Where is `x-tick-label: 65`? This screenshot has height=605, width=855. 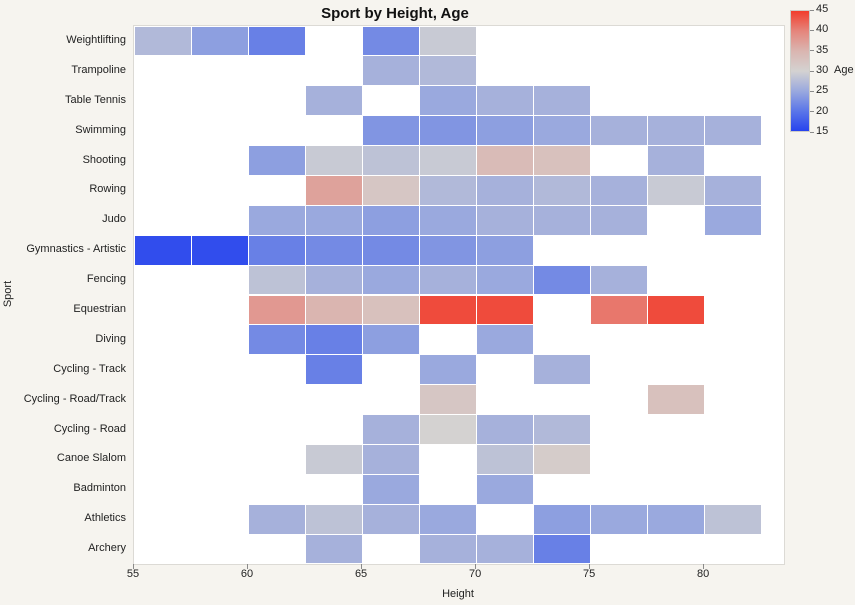 x-tick-label: 65 is located at coordinates (361, 574).